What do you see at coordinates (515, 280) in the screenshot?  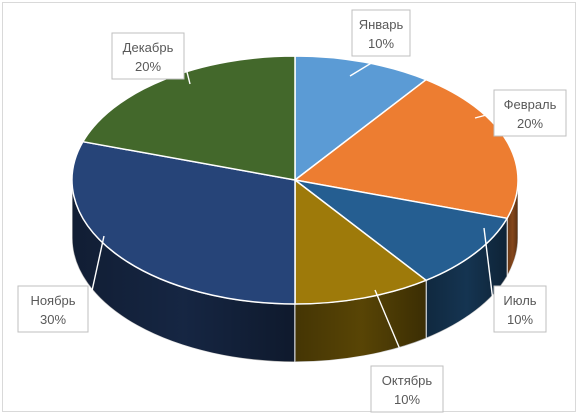 I see `data-label-2: Июль 10%` at bounding box center [515, 280].